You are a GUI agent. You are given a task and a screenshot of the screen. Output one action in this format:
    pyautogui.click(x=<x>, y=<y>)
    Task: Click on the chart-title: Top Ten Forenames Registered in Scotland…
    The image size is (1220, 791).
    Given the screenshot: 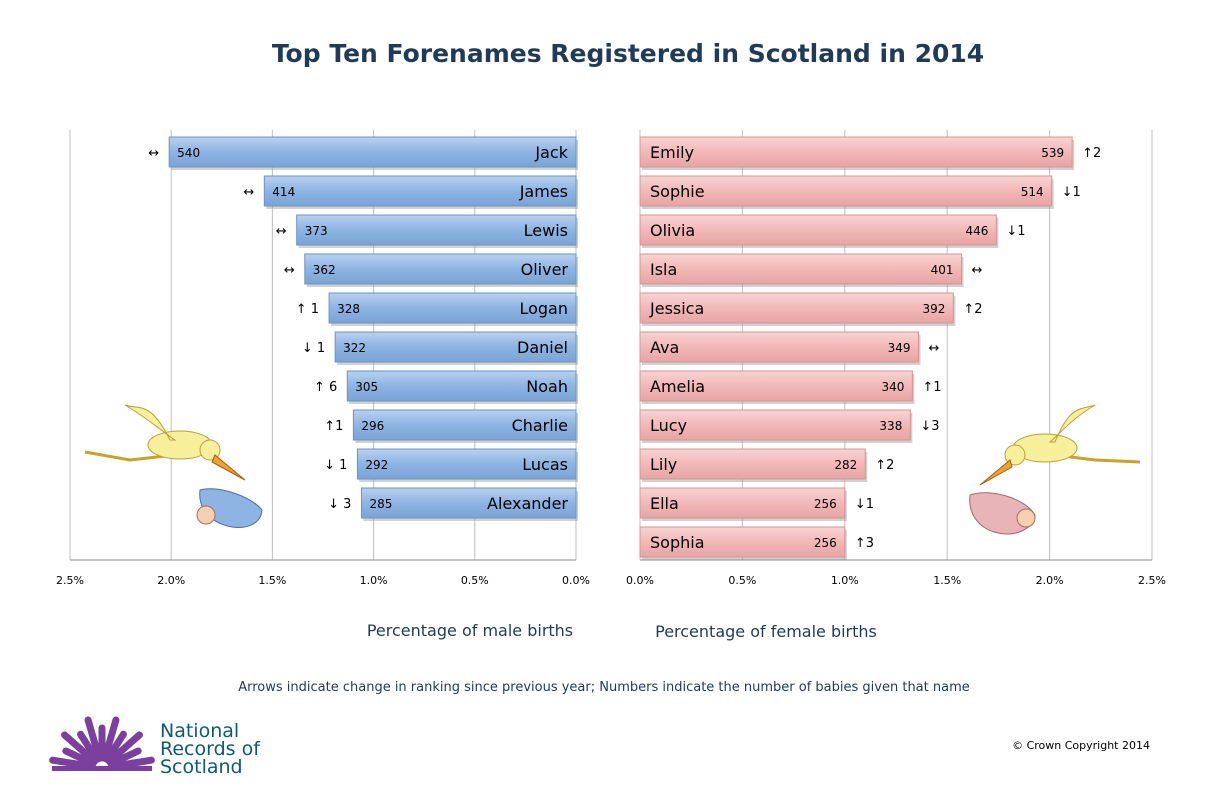 What is the action you would take?
    pyautogui.click(x=628, y=53)
    